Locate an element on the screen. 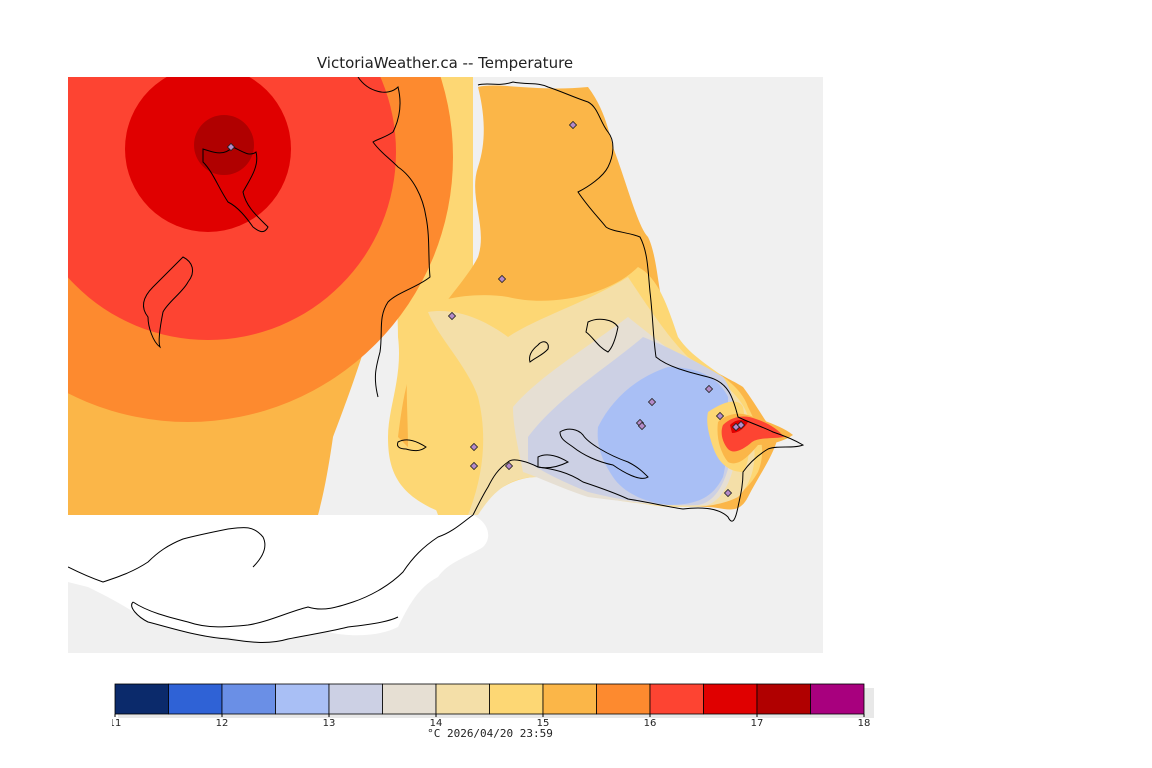 The width and height of the screenshot is (1152, 768). colorbar-tick-label: 11 is located at coordinates (116, 723).